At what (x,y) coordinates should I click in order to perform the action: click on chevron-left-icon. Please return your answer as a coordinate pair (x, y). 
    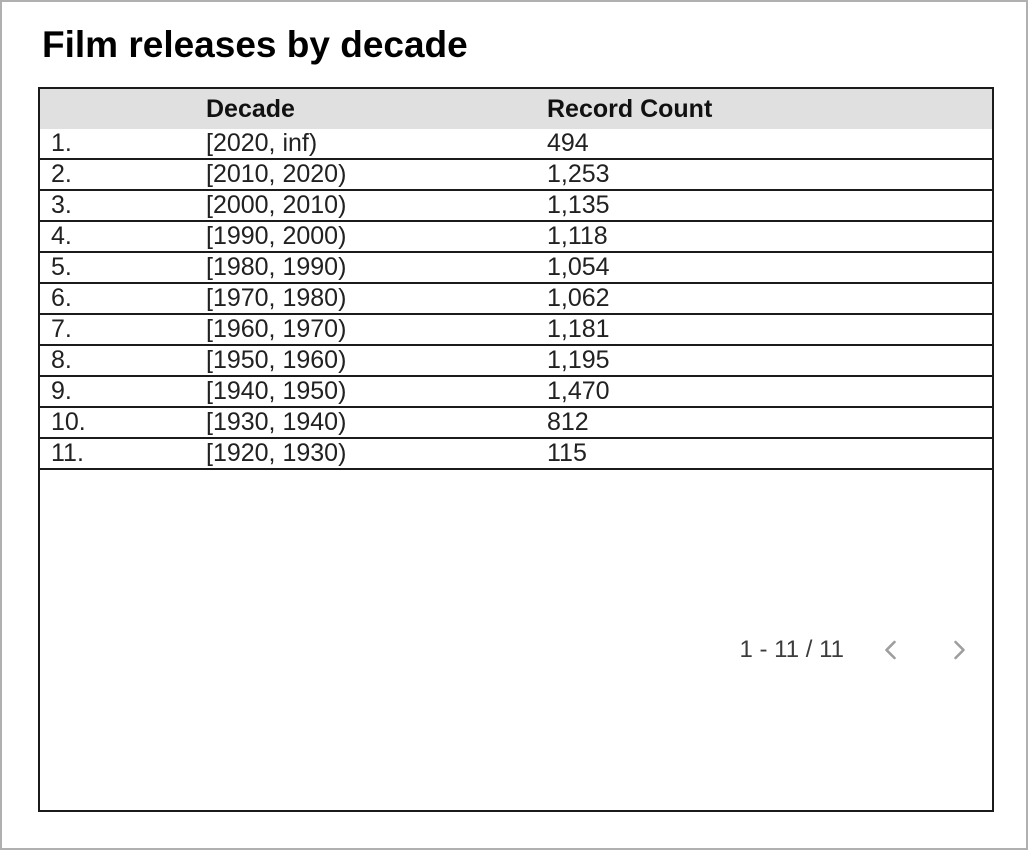
    Looking at the image, I should click on (891, 650).